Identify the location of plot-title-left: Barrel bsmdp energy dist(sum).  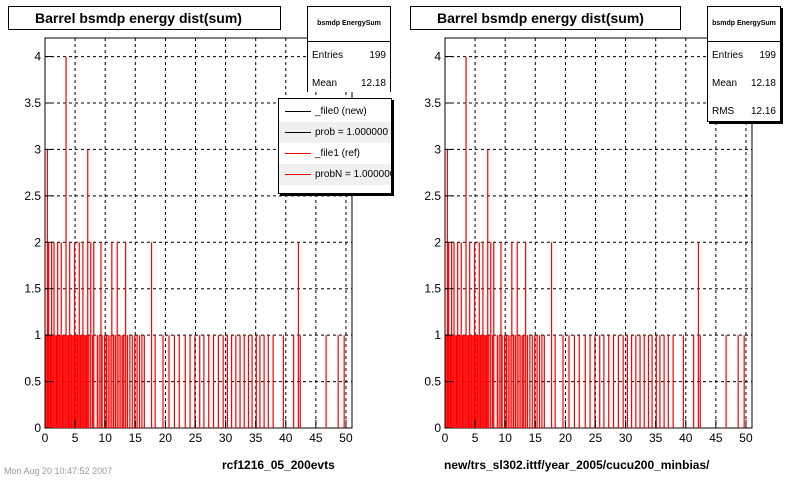
(144, 18).